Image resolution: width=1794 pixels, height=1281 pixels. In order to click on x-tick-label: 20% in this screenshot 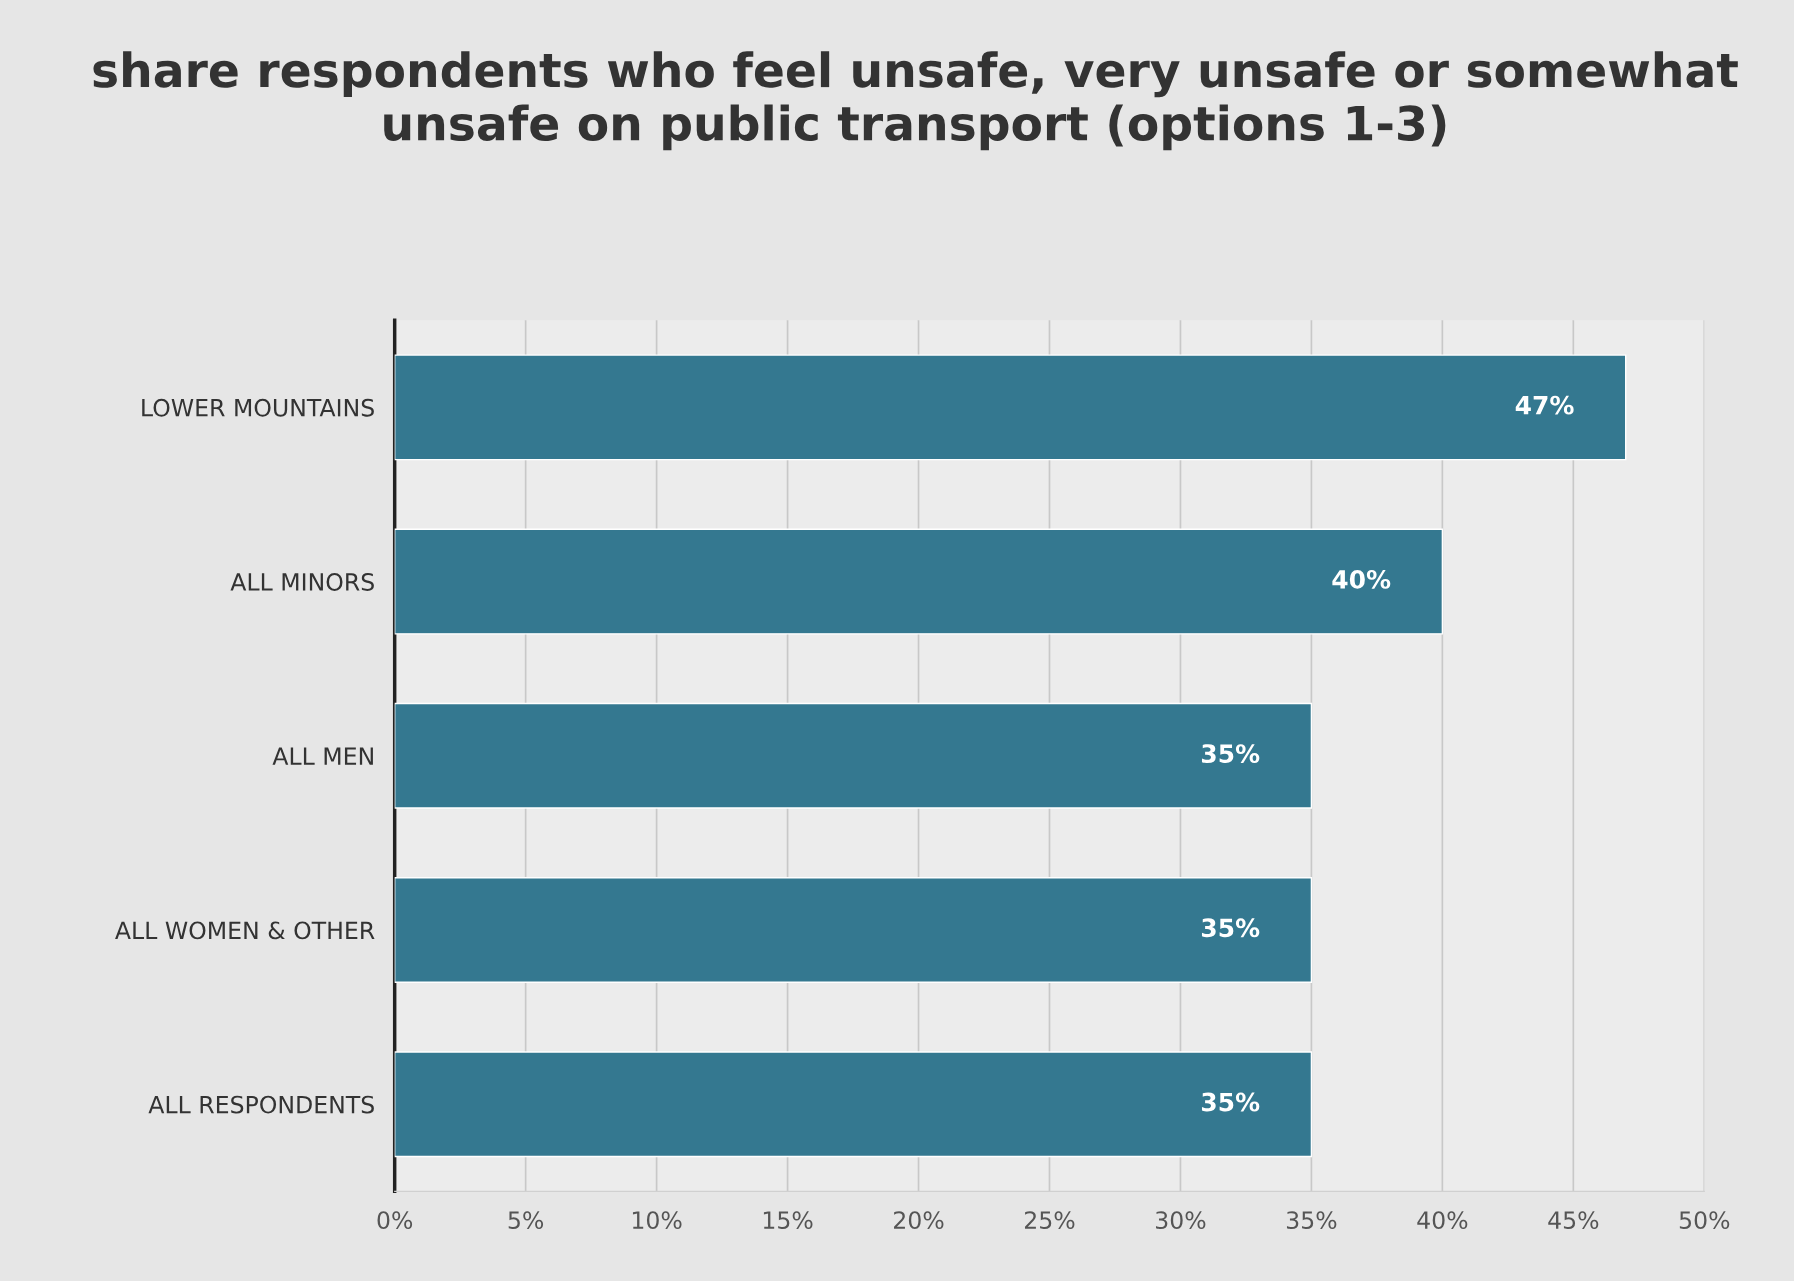, I will do `click(919, 1220)`.